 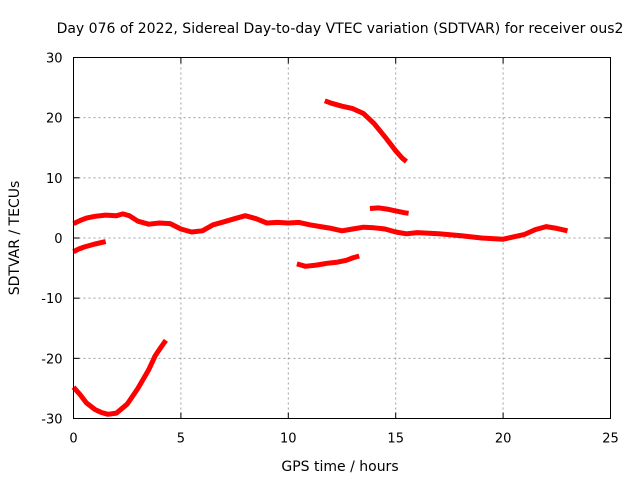 What do you see at coordinates (339, 467) in the screenshot?
I see `x-axis-label: GPS time / hours` at bounding box center [339, 467].